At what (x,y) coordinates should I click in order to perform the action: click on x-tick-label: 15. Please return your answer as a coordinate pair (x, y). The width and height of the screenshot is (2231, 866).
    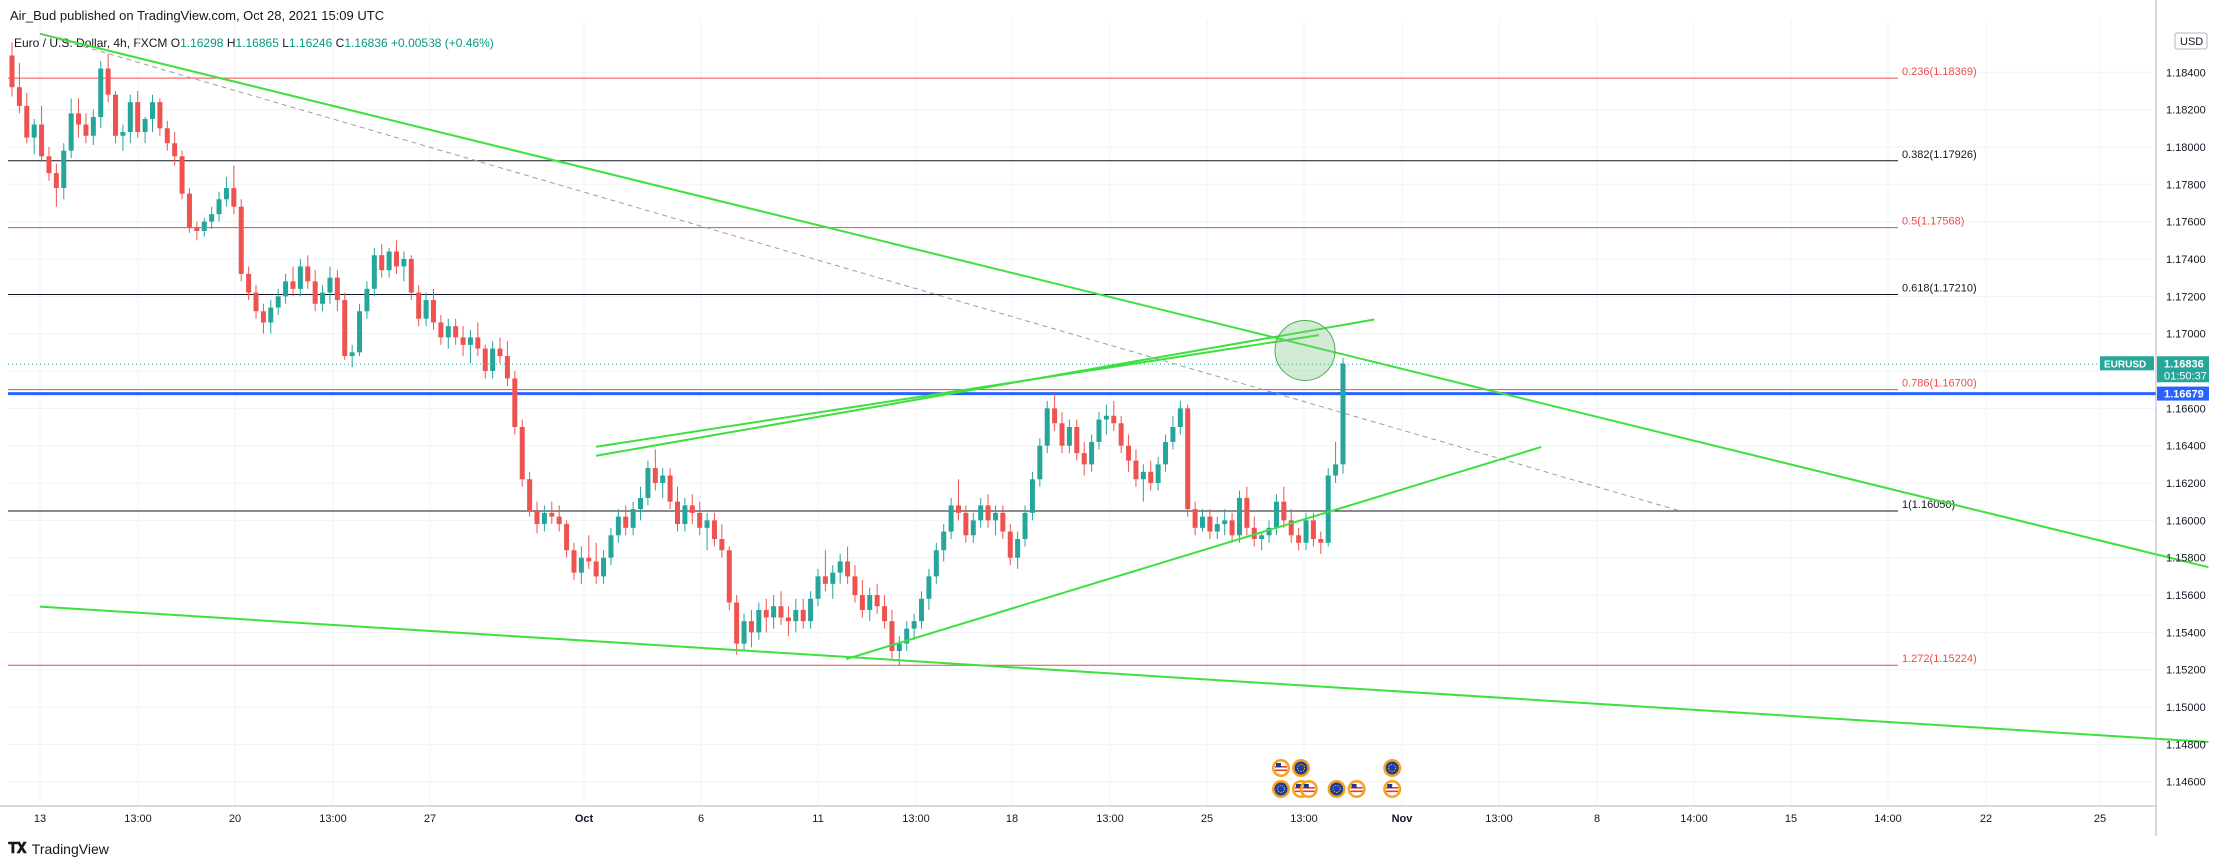
    Looking at the image, I should click on (1791, 819).